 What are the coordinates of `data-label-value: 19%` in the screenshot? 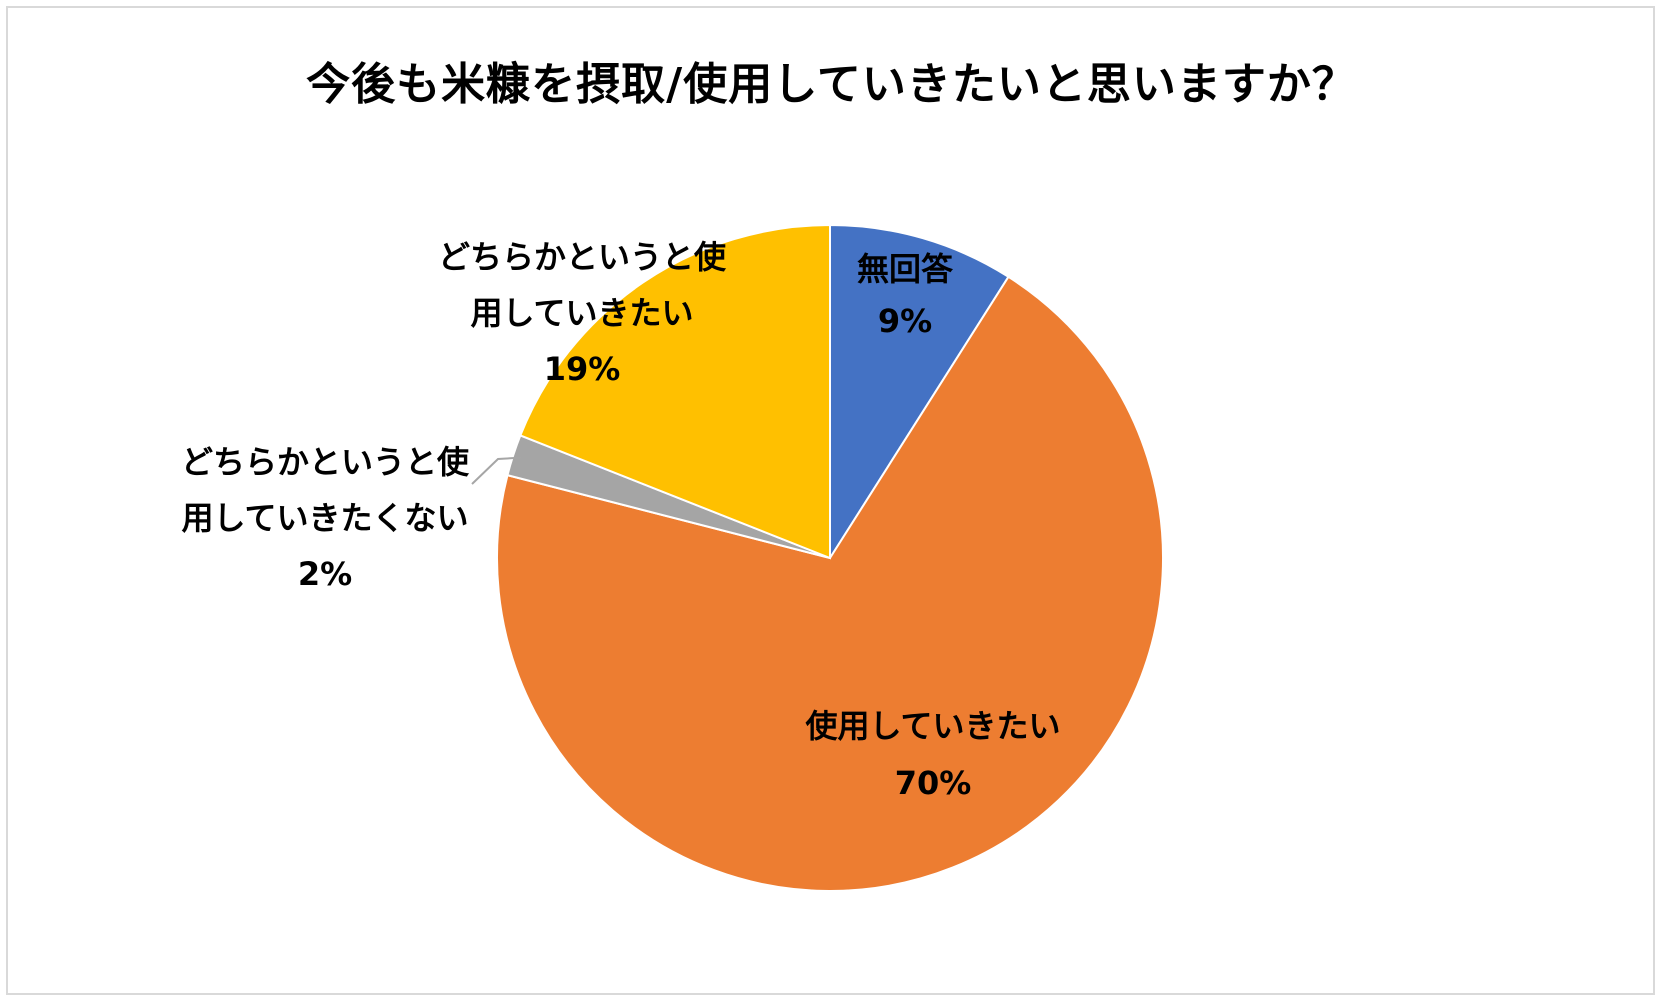 It's located at (582, 369).